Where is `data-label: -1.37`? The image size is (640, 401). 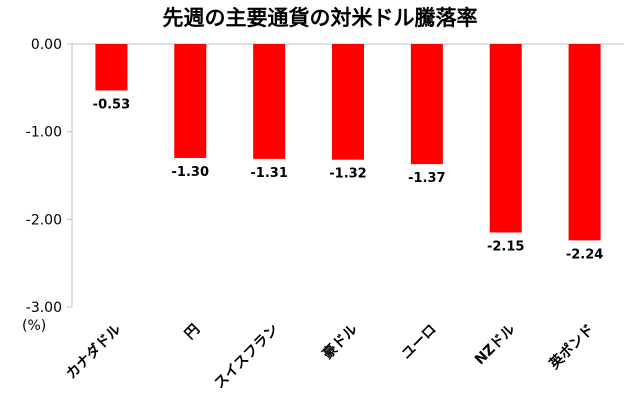 data-label: -1.37 is located at coordinates (426, 178).